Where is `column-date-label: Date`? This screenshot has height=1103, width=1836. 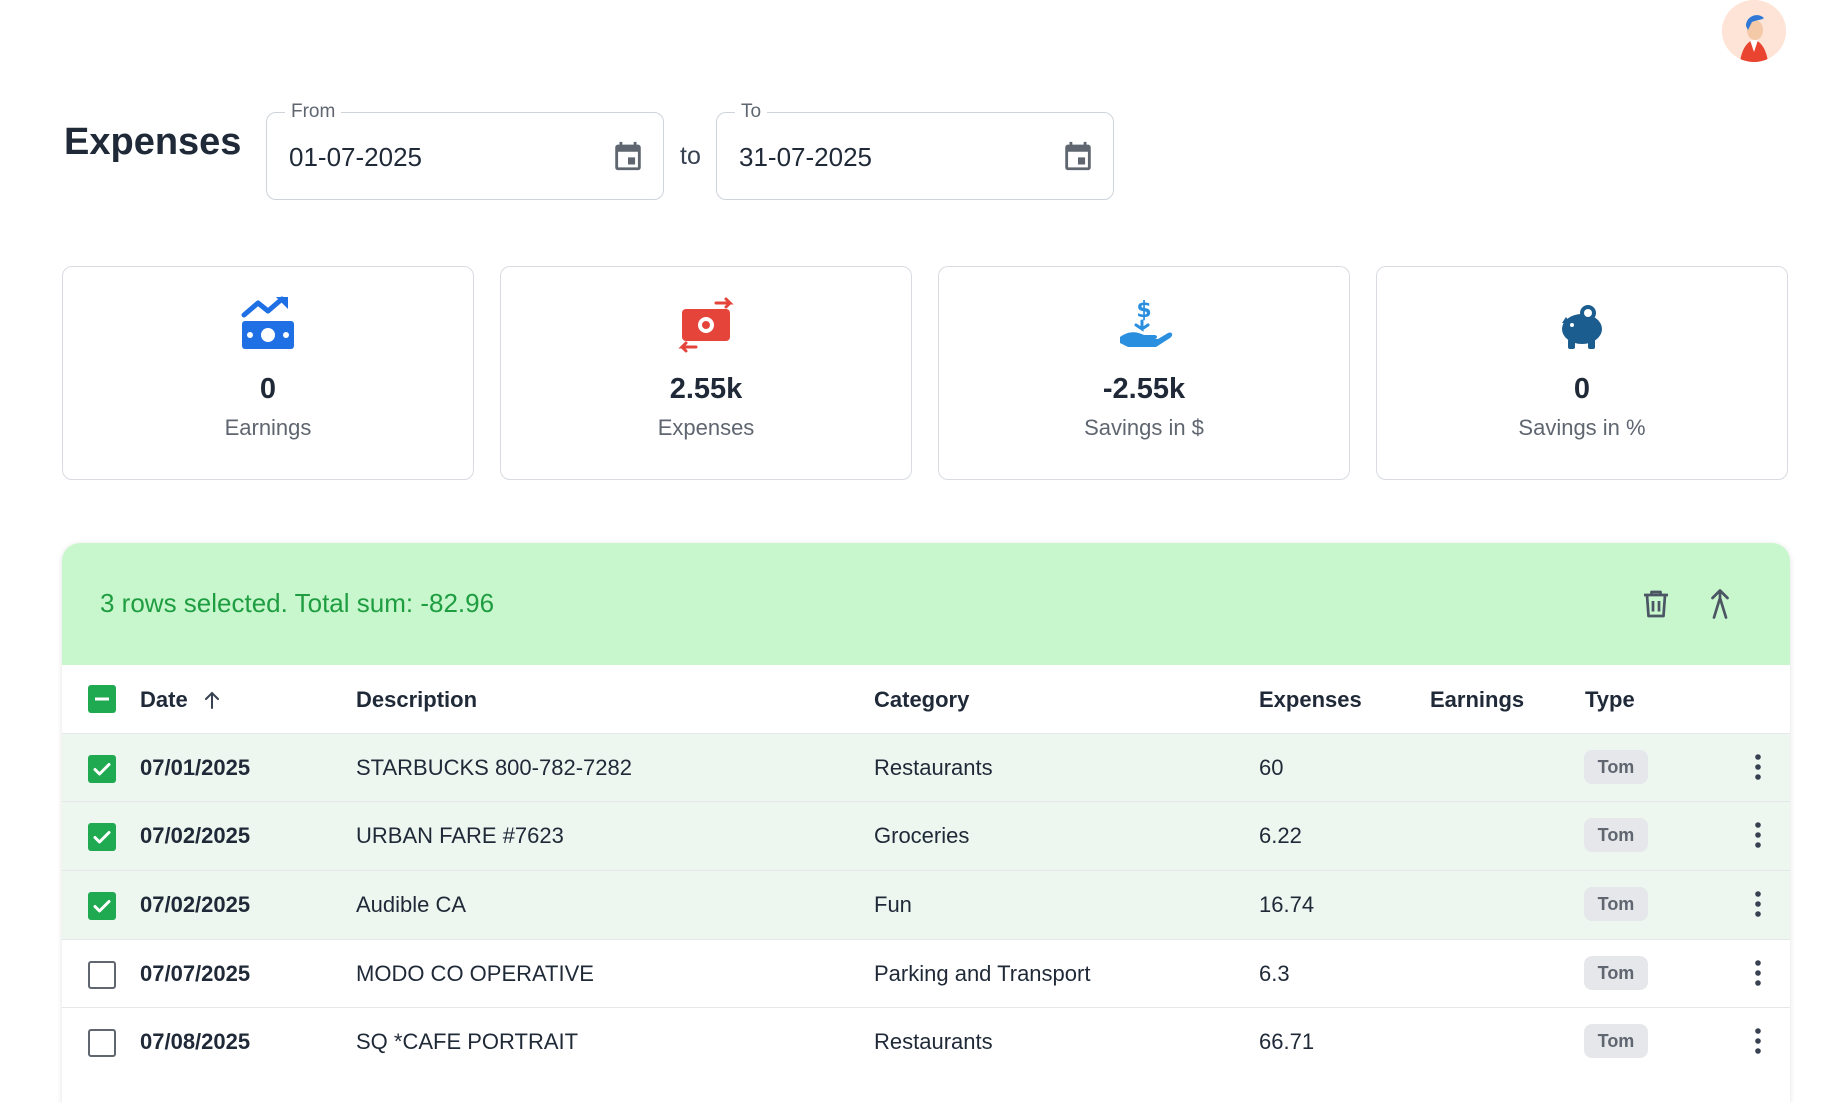
column-date-label: Date is located at coordinates (164, 699).